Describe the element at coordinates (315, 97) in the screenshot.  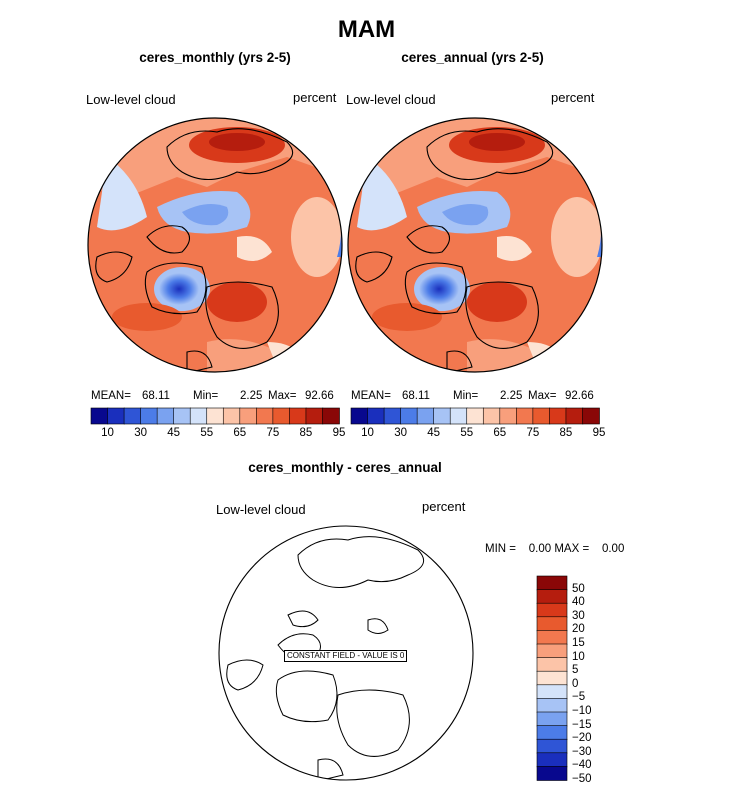
I see `panel-1-units-label: percent` at that location.